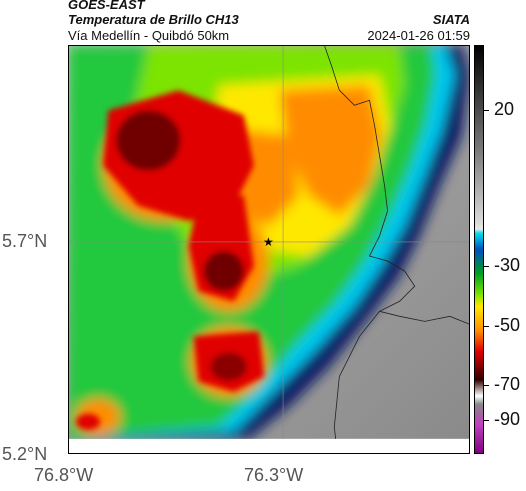 The width and height of the screenshot is (526, 491). Describe the element at coordinates (64, 475) in the screenshot. I see `lon-tick-west: 76.8°W` at that location.